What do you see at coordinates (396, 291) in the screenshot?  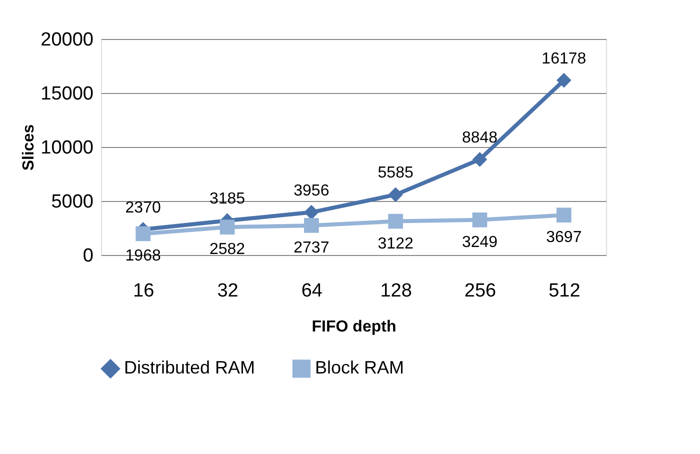 I see `x-tick-label: 128` at bounding box center [396, 291].